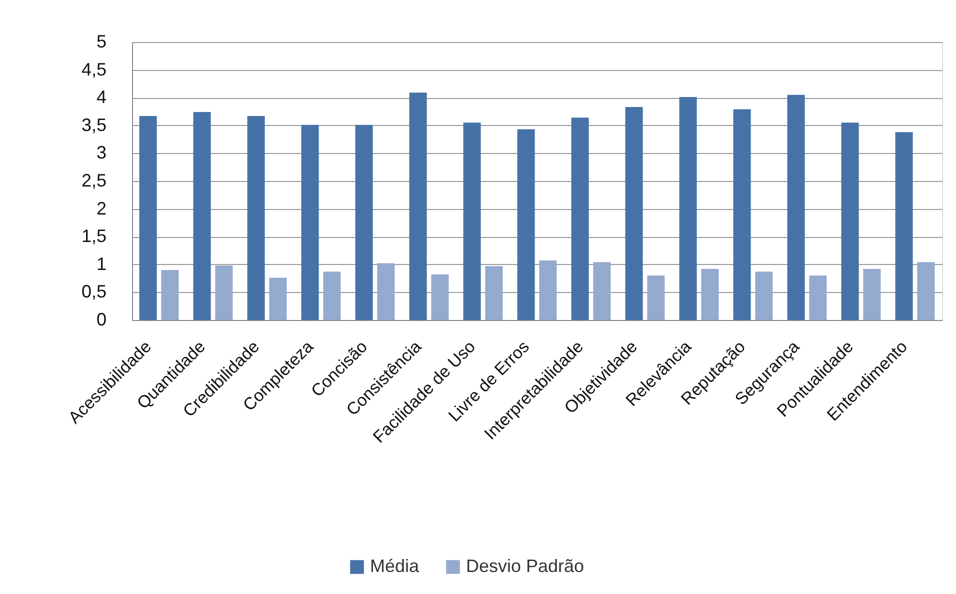  Describe the element at coordinates (525, 566) in the screenshot. I see `legend-label: Desvio Padrão` at that location.